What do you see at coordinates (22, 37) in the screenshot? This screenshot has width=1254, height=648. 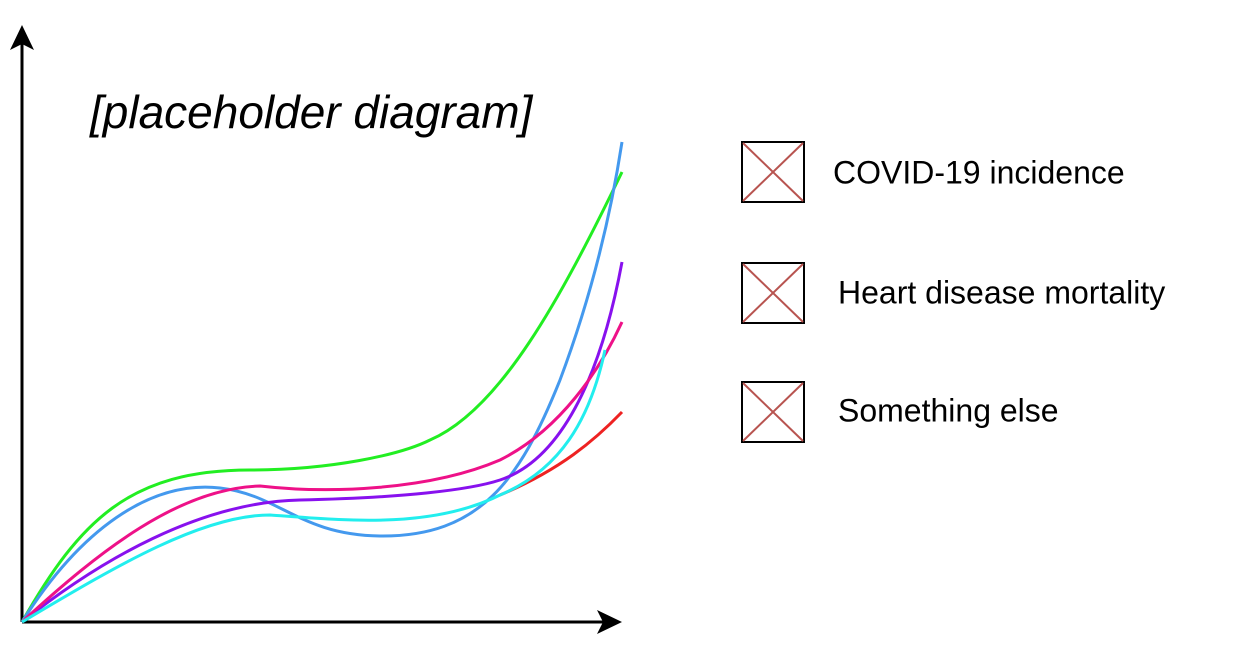 I see `y-arrow` at bounding box center [22, 37].